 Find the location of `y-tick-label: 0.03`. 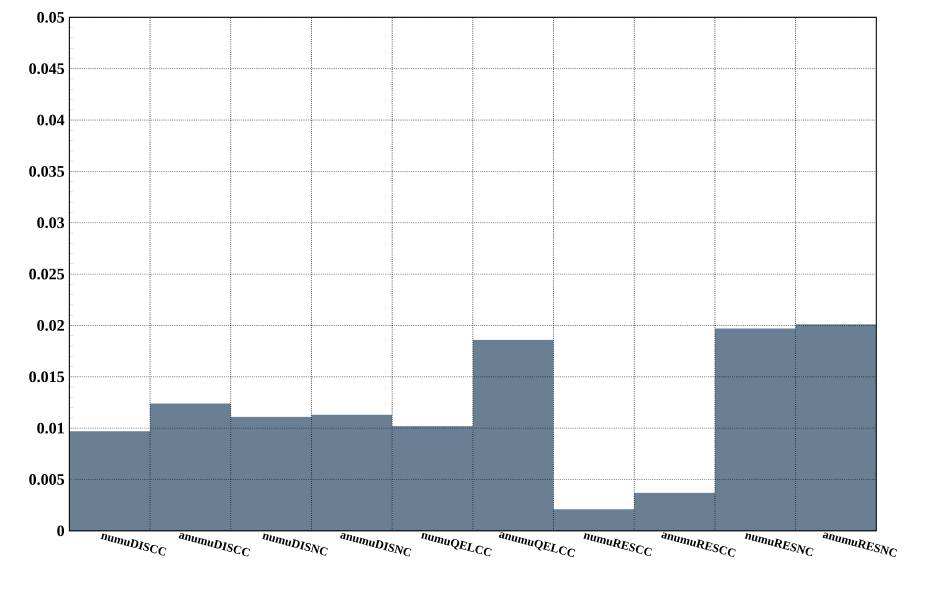

y-tick-label: 0.03 is located at coordinates (50, 222).